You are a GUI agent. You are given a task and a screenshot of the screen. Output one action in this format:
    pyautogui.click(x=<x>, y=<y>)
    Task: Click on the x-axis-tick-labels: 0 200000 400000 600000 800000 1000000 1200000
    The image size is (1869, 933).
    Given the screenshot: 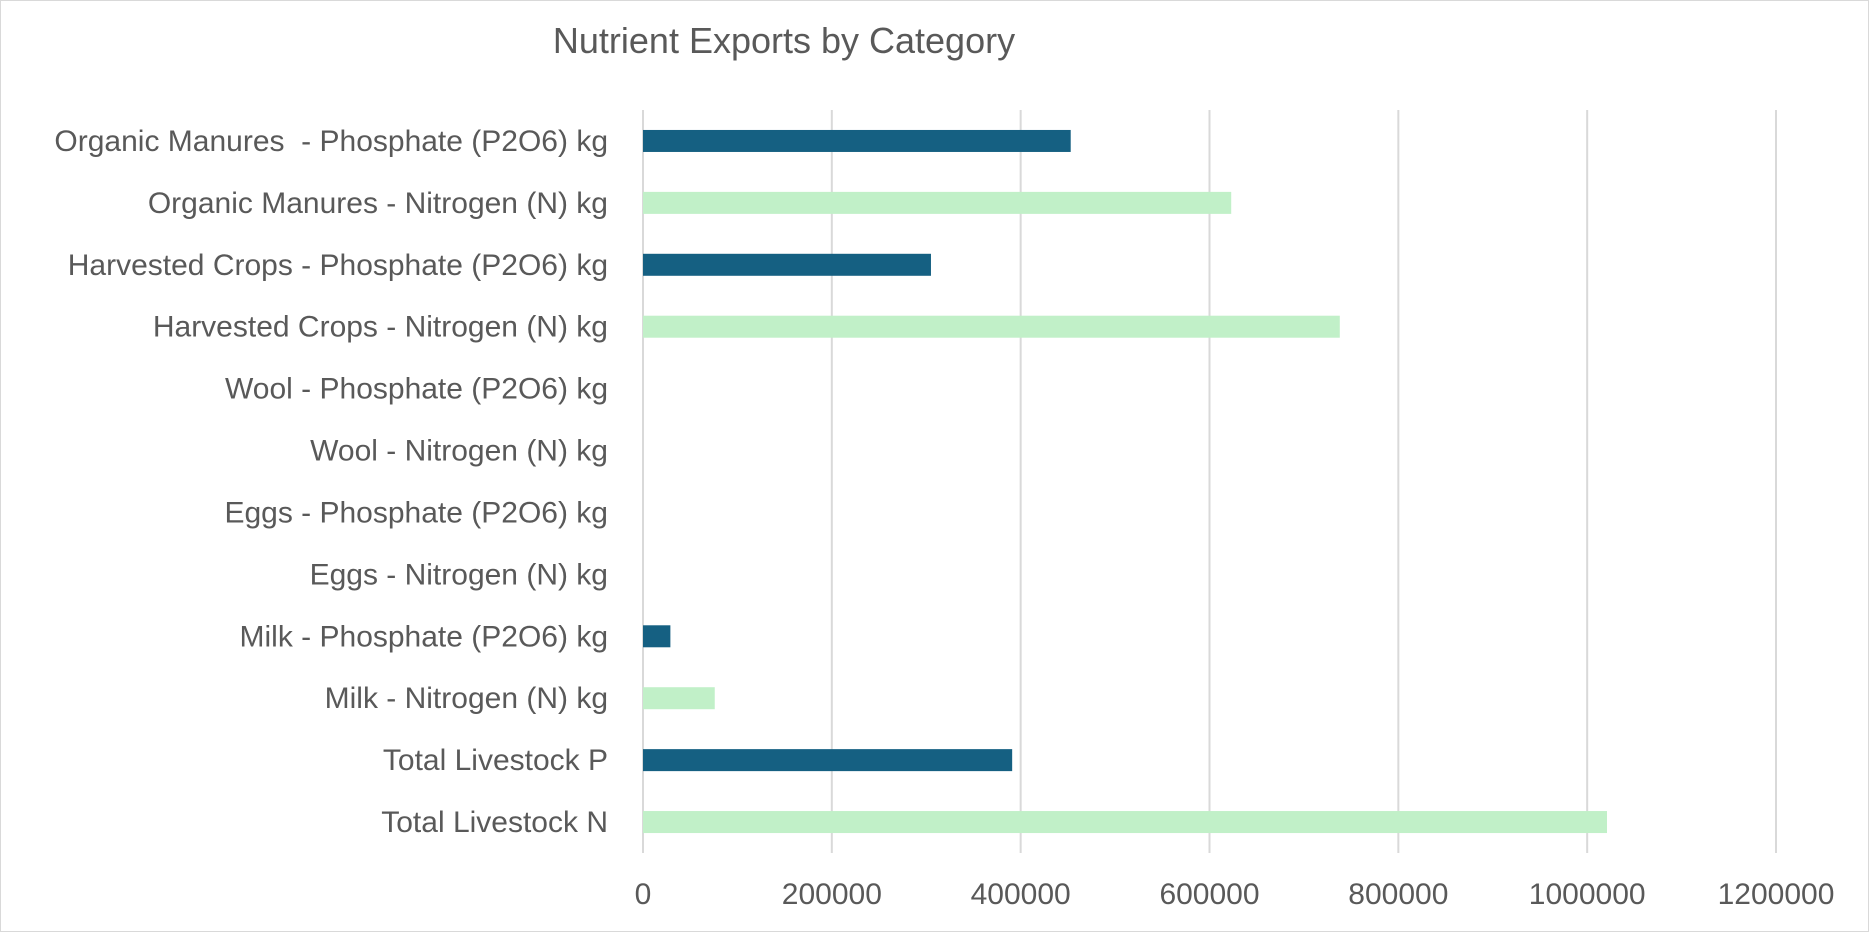 What is the action you would take?
    pyautogui.click(x=1235, y=894)
    